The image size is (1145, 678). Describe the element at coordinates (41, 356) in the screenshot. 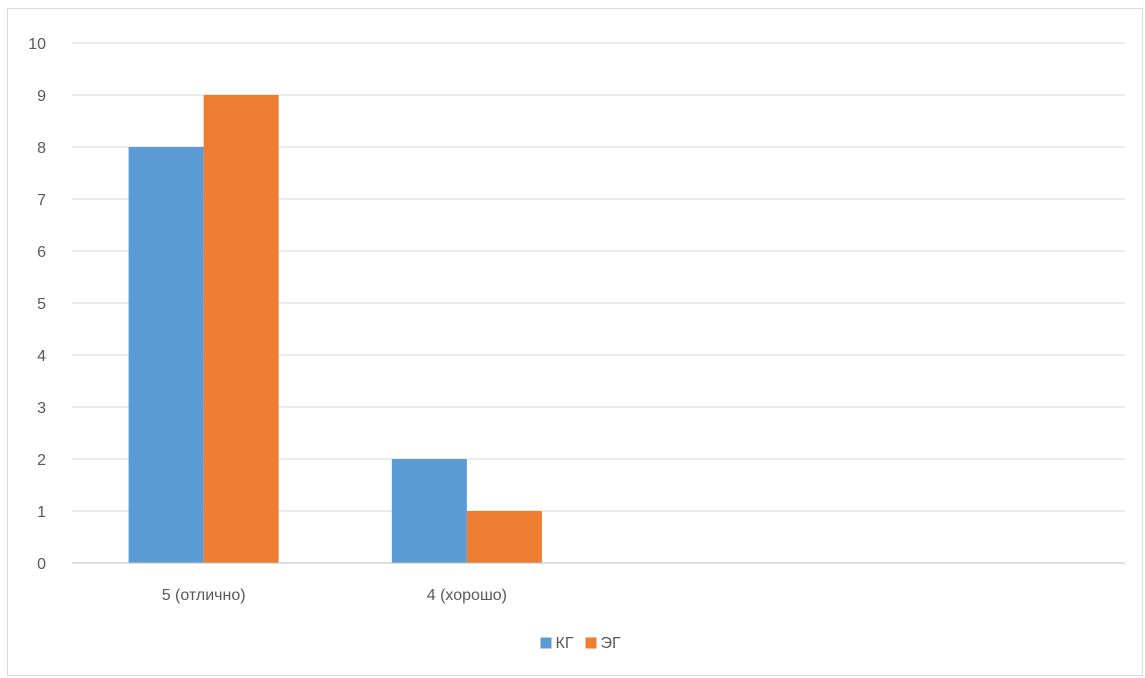

I see `y-tick-label: 4` at that location.